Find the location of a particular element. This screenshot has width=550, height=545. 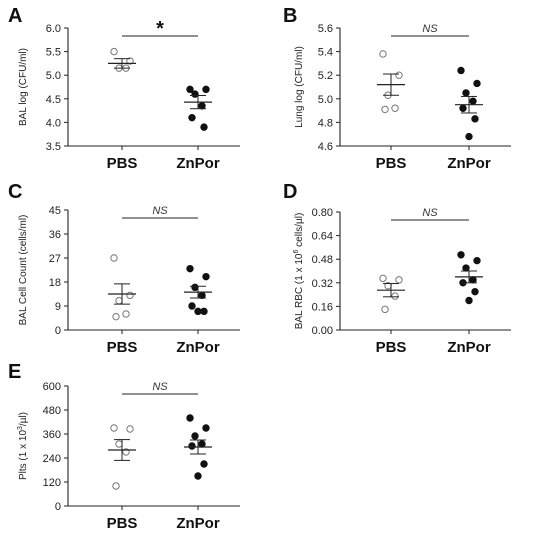

y-axis-label: Plts (1 x 103/µl) is located at coordinates (23, 446).